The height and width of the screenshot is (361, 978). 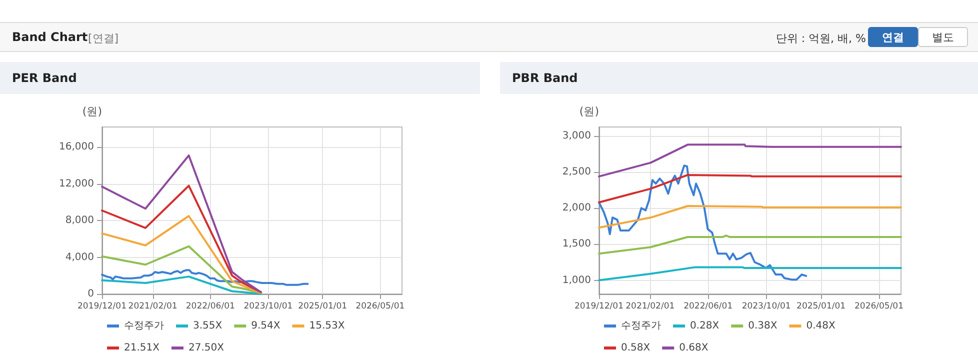 What do you see at coordinates (76, 147) in the screenshot?
I see `y-tick-label: 16,000` at bounding box center [76, 147].